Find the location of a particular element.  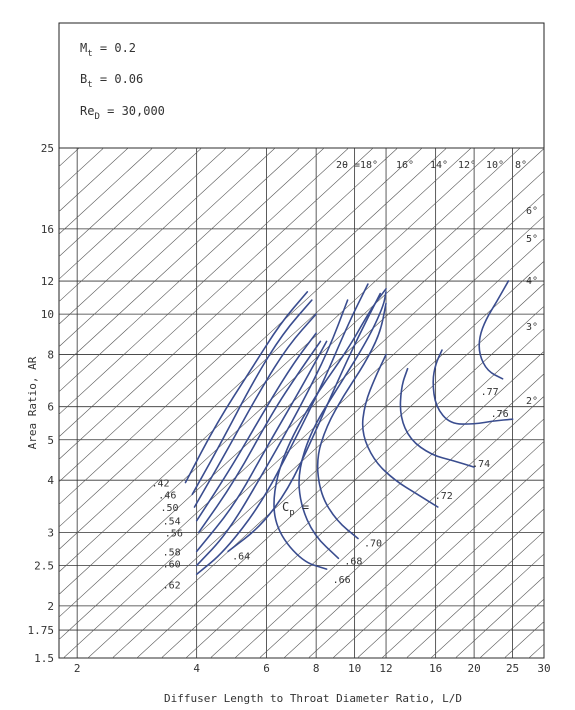

y-axis-label: Area Ratio, AR is located at coordinates (32, 402).